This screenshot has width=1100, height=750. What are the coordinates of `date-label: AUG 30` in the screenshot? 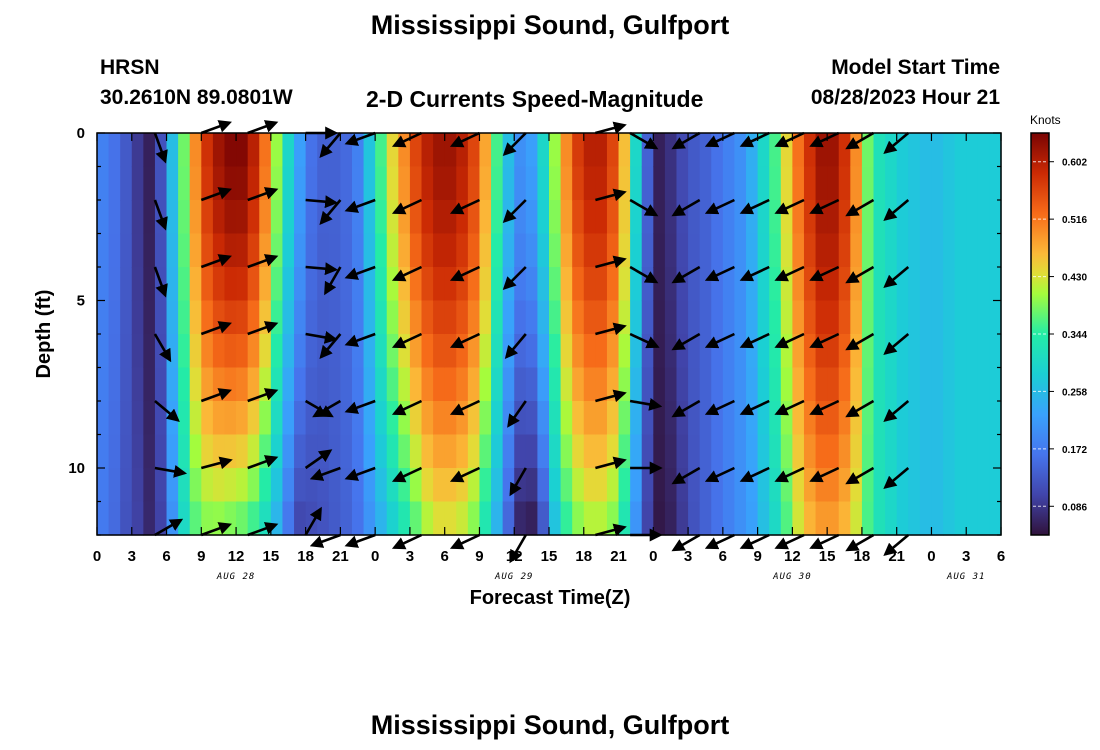 It's located at (792, 577).